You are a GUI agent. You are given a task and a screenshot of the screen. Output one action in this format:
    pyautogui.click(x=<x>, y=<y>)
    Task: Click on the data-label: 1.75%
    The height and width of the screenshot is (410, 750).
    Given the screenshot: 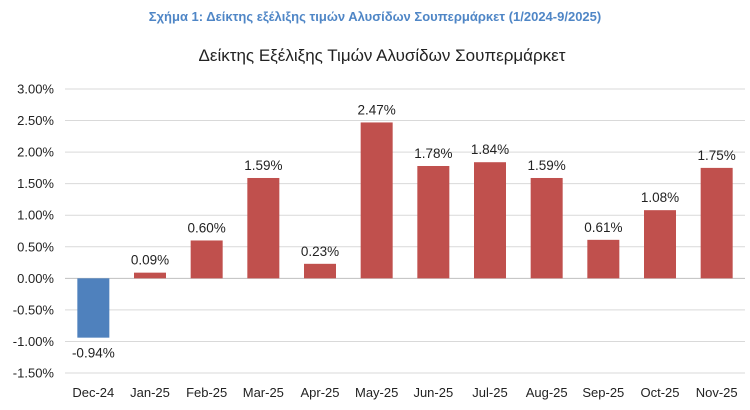 What is the action you would take?
    pyautogui.click(x=717, y=155)
    